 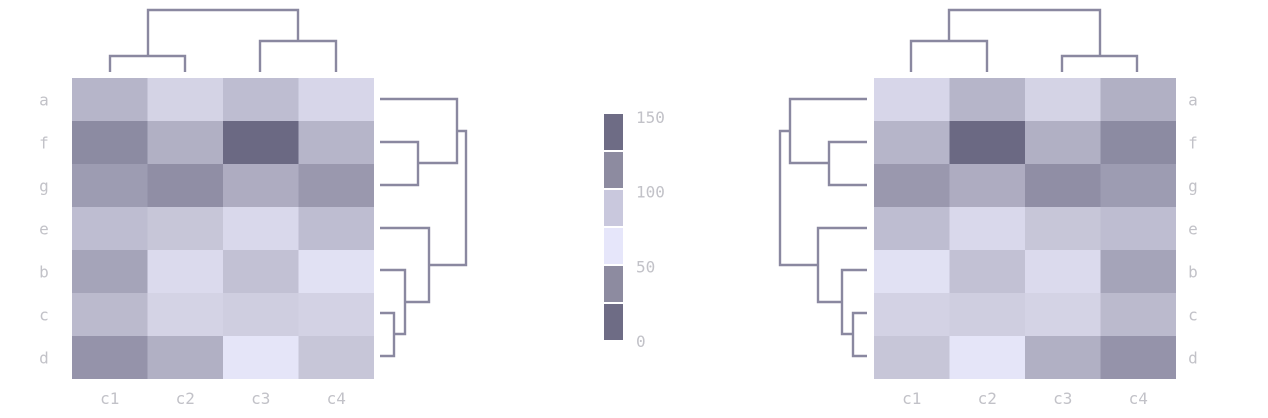 What do you see at coordinates (110, 271) in the screenshot?
I see `left-cell-b-c1` at bounding box center [110, 271].